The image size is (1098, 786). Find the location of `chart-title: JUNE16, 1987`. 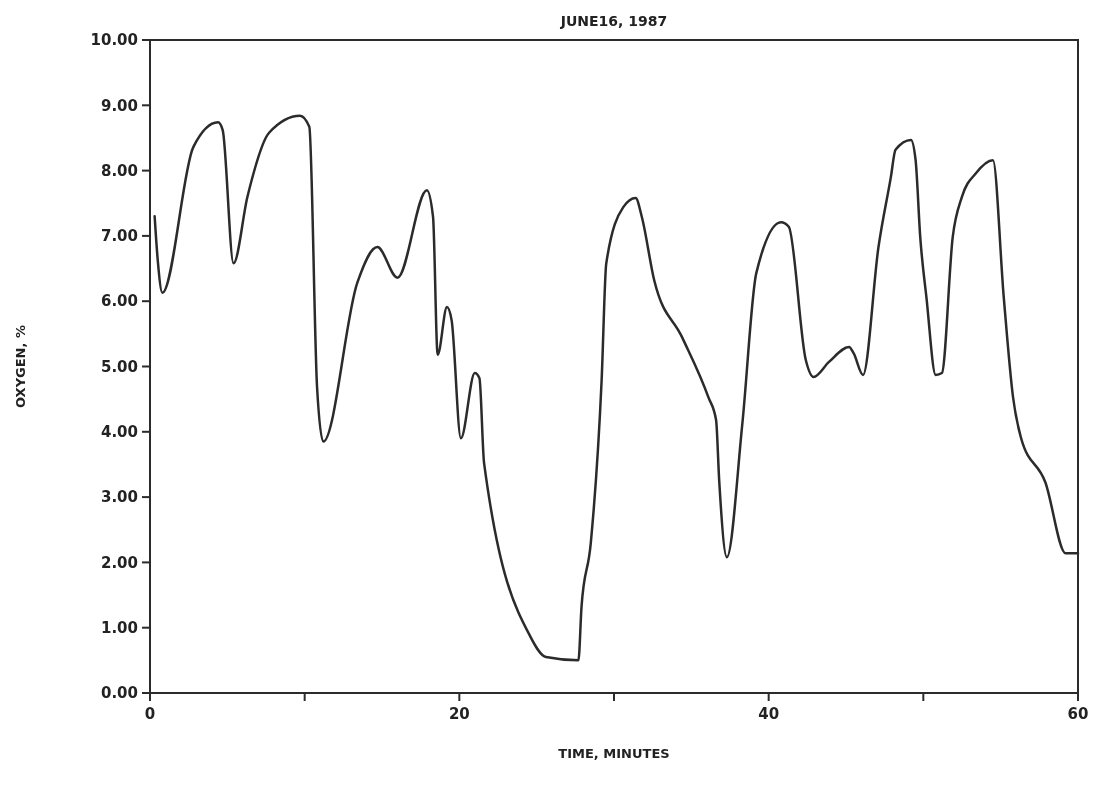

chart-title: JUNE16, 1987 is located at coordinates (613, 21).